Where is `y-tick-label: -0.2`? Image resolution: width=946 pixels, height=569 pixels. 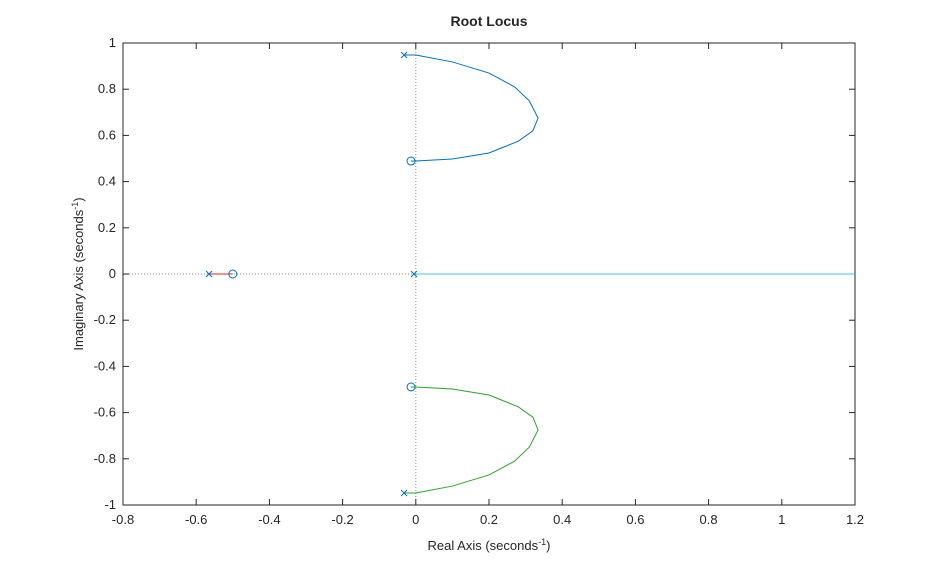 y-tick-label: -0.2 is located at coordinates (105, 319).